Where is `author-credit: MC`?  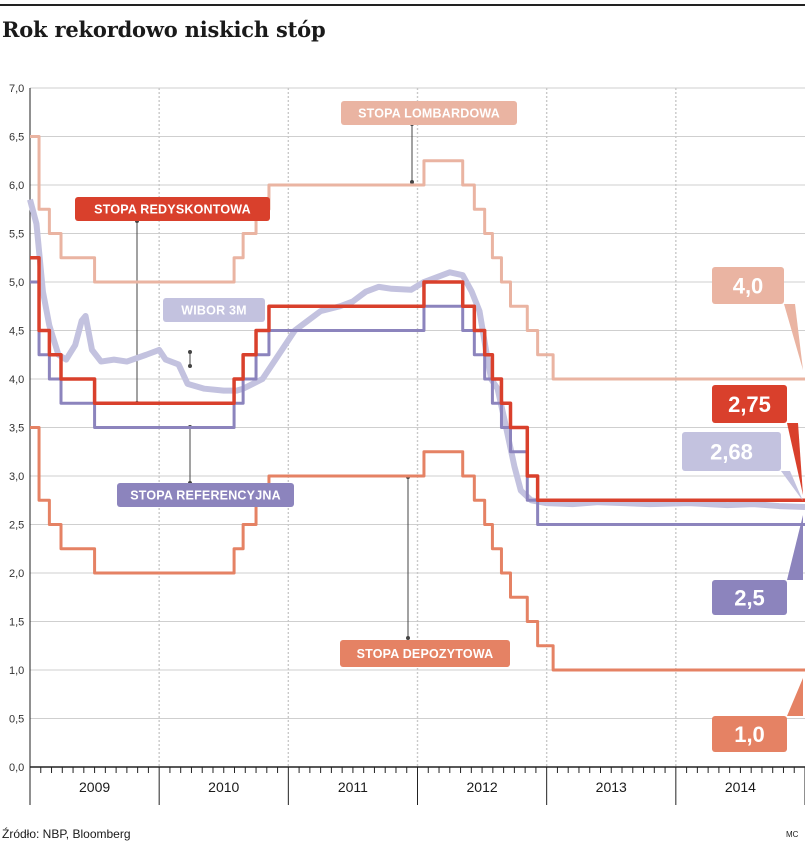
author-credit: MC is located at coordinates (792, 834).